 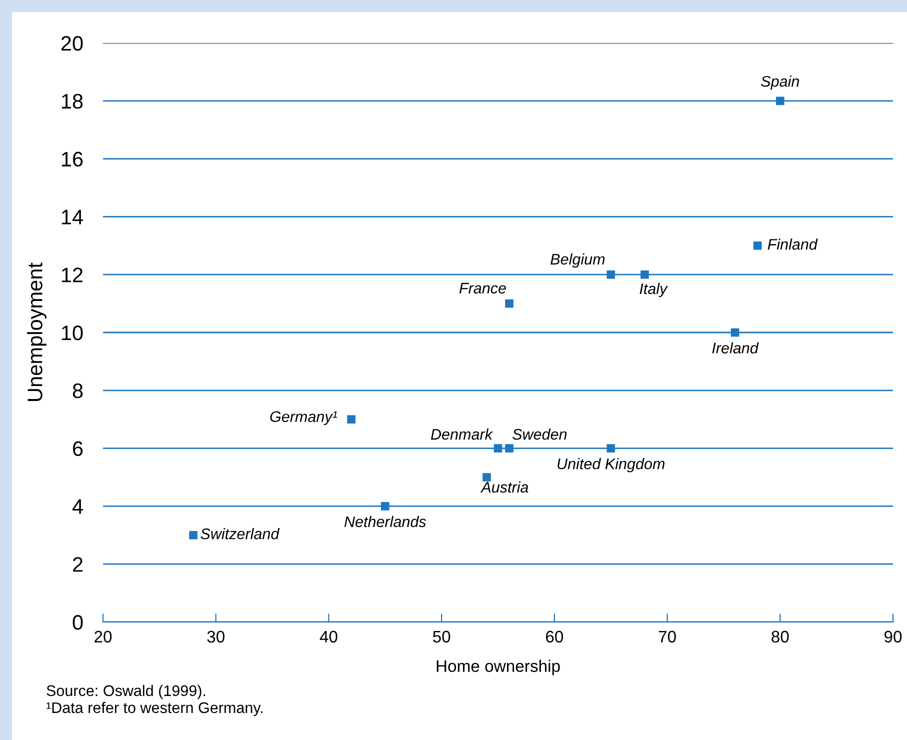 What do you see at coordinates (304, 418) in the screenshot?
I see `annotation: Germany¹` at bounding box center [304, 418].